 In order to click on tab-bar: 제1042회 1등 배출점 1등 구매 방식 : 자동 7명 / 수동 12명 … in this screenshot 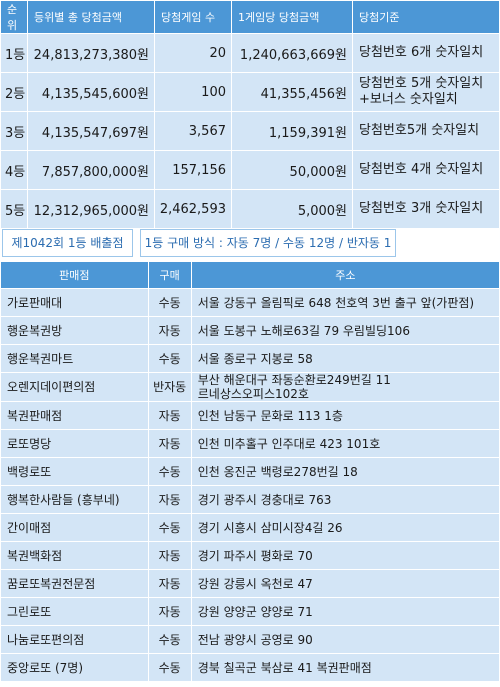, I will do `click(250, 252)`.